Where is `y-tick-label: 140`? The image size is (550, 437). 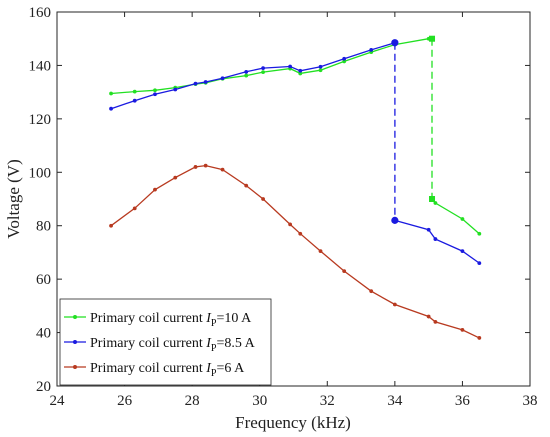 y-tick-label: 140 is located at coordinates (40, 66).